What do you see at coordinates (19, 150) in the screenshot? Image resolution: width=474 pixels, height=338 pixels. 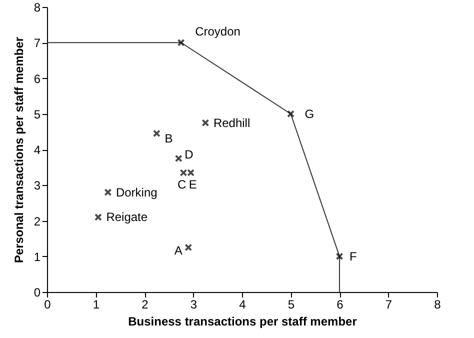 I see `y-axis-title: Personal transactions per staff member` at bounding box center [19, 150].